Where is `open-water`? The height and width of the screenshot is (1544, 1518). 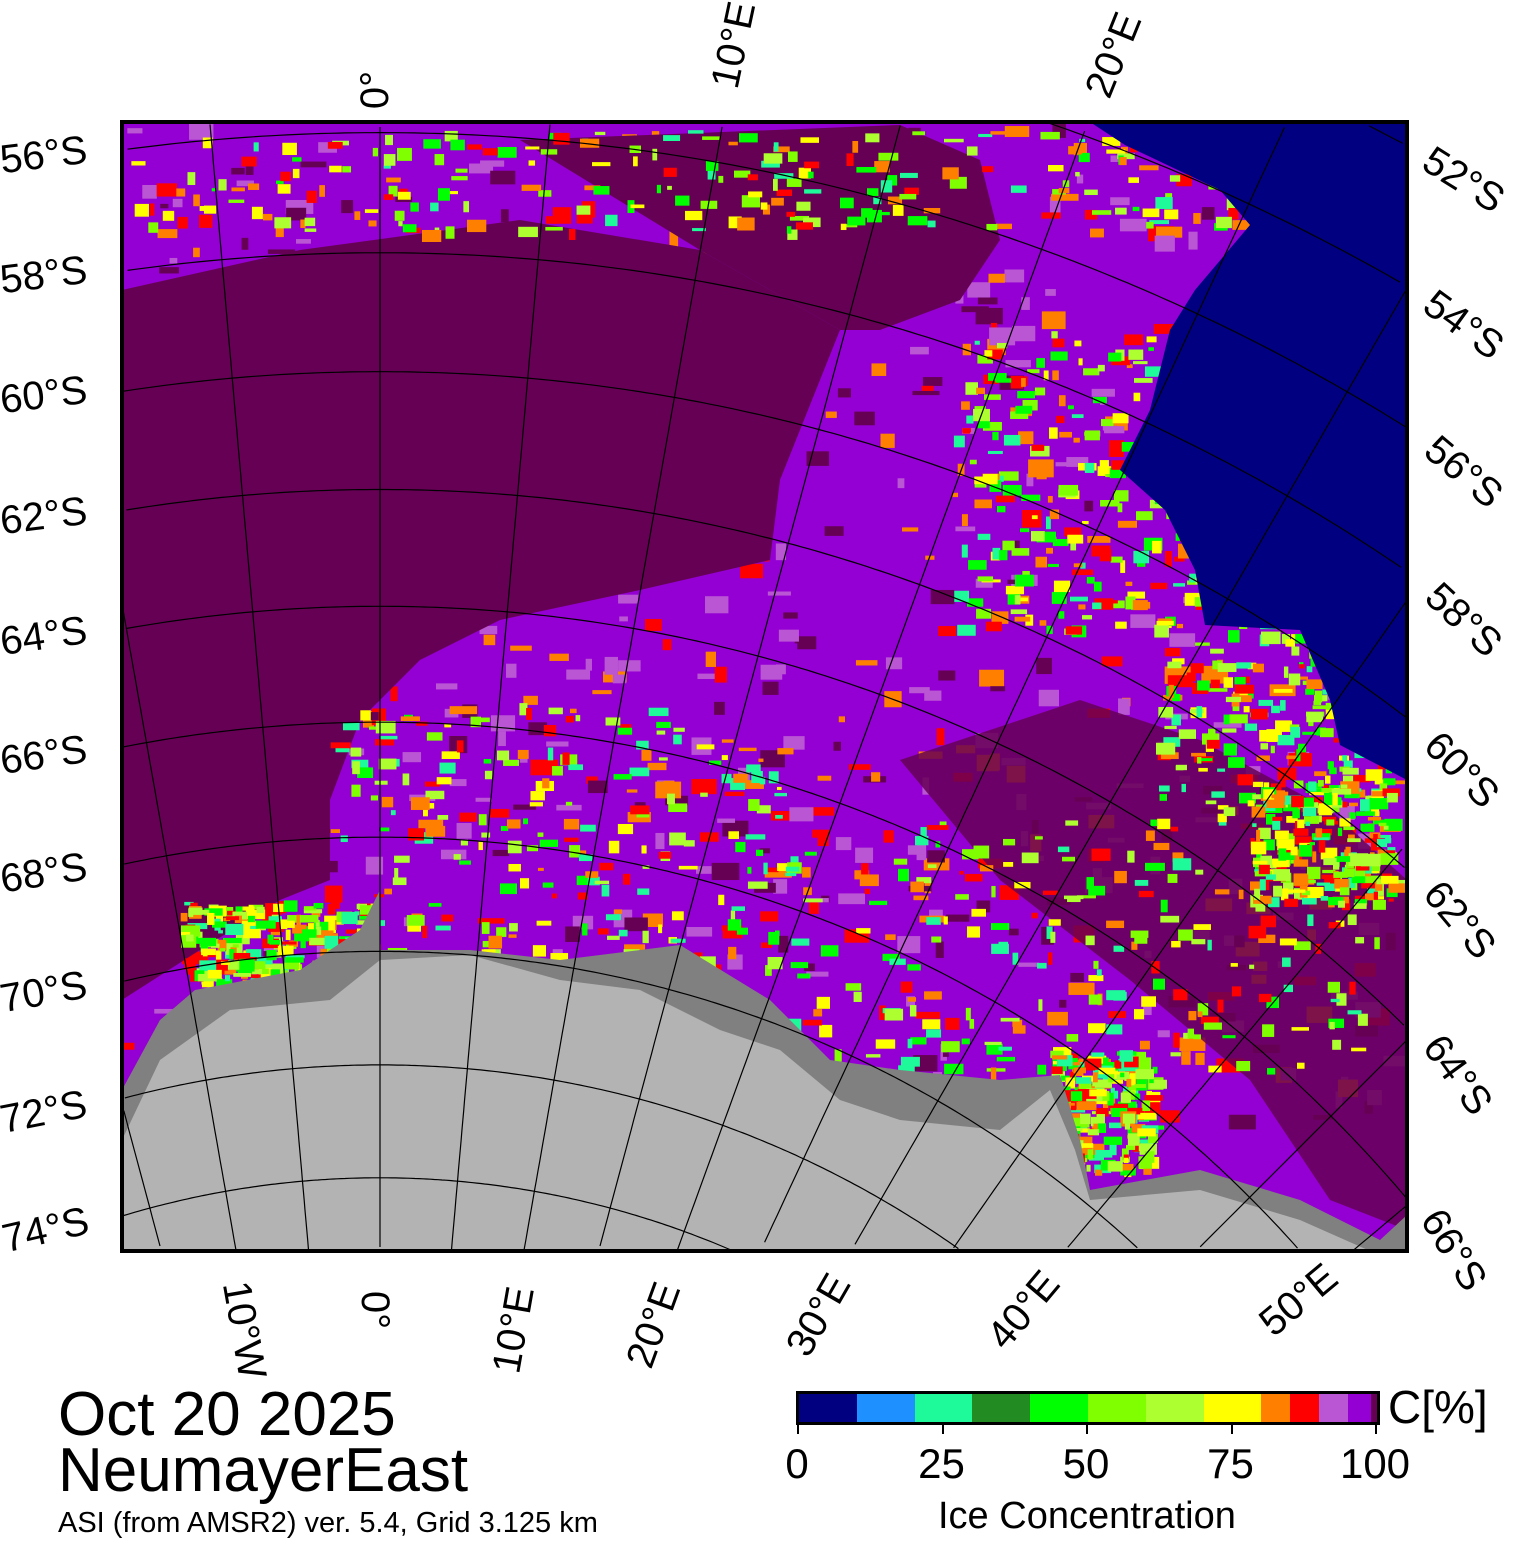 open-water is located at coordinates (1248, 451).